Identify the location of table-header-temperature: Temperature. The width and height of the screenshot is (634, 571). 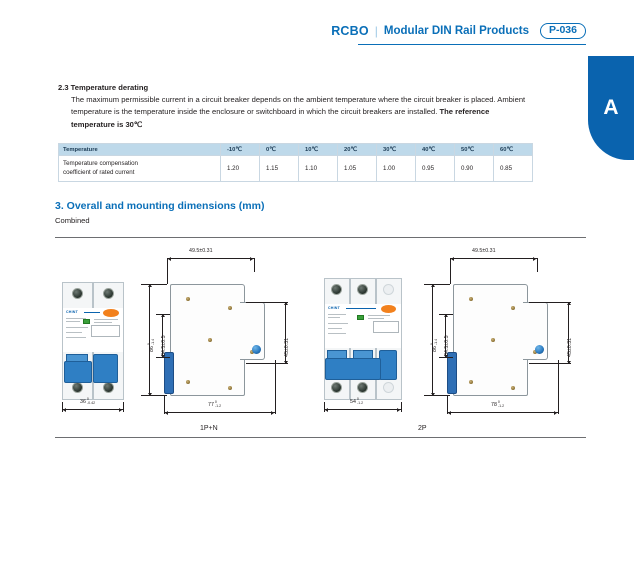
(139, 149).